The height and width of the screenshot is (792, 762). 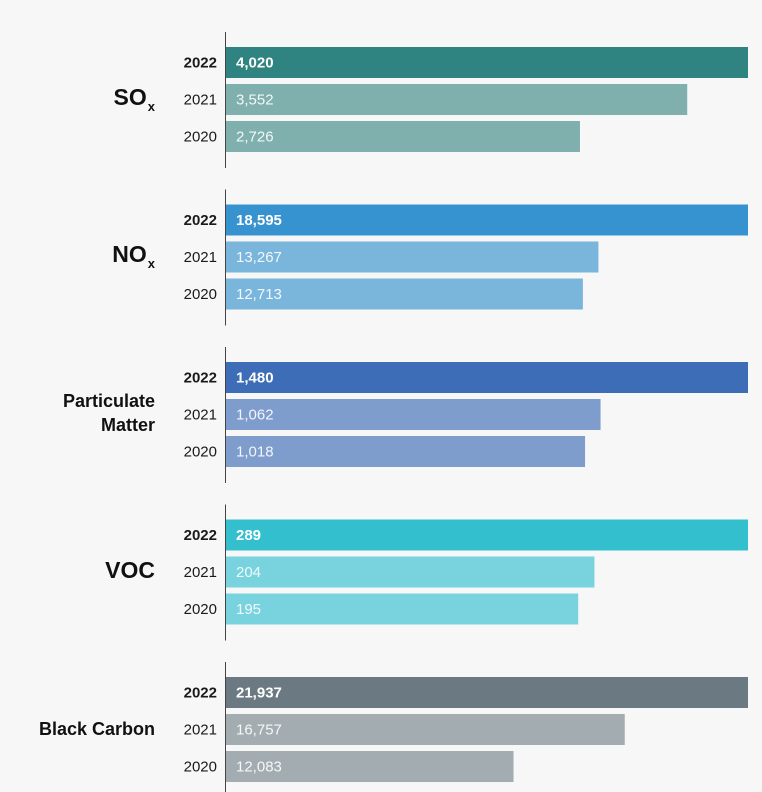 What do you see at coordinates (77, 99) in the screenshot?
I see `group-label: SOx` at bounding box center [77, 99].